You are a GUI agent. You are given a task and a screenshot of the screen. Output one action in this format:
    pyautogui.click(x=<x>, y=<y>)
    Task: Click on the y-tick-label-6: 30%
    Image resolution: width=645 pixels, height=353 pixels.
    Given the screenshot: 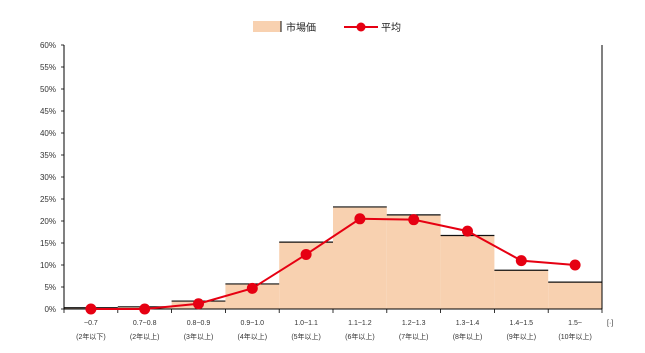 What is the action you would take?
    pyautogui.click(x=48, y=177)
    